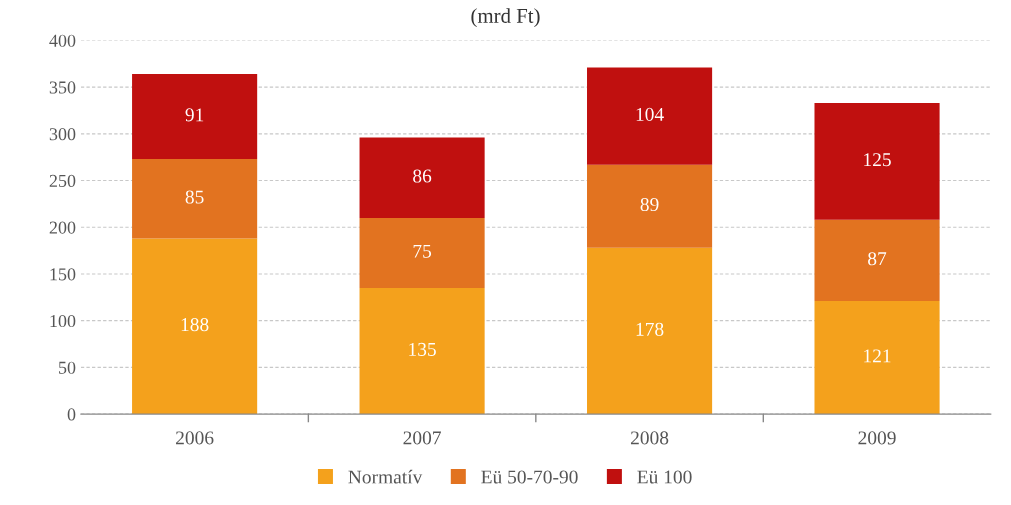 This screenshot has height=505, width=1011. What do you see at coordinates (71, 414) in the screenshot?
I see `y-tick-label: 0` at bounding box center [71, 414].